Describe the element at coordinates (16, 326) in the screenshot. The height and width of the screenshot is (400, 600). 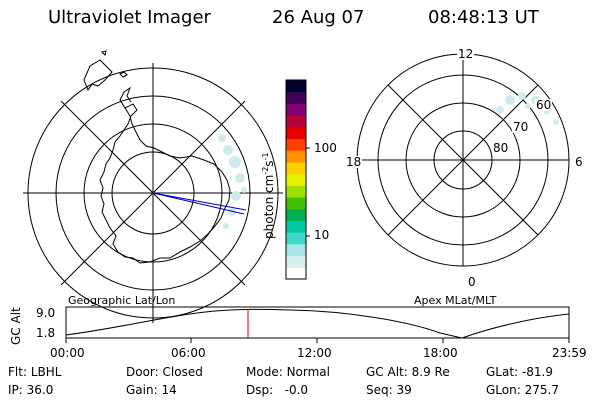
I see `altitude-axis-label: GC Alt` at that location.